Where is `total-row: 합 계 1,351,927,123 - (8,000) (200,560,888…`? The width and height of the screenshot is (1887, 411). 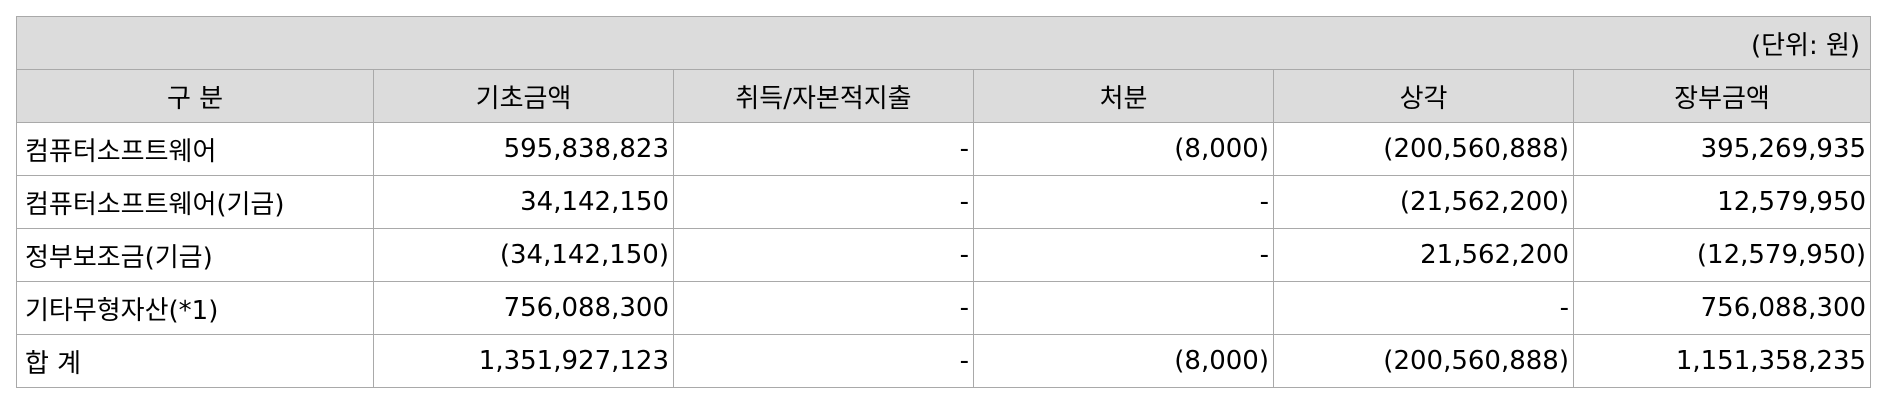
total-row: 합 계 1,351,927,123 - (8,000) (200,560,888… is located at coordinates (944, 361).